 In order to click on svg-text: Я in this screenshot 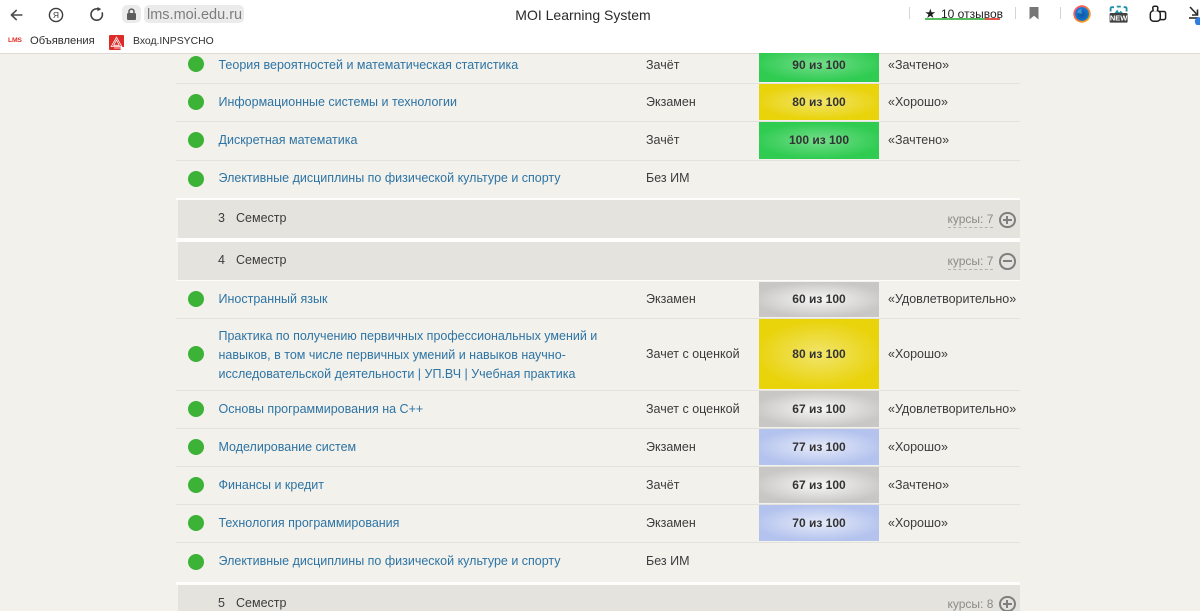, I will do `click(56, 15)`.